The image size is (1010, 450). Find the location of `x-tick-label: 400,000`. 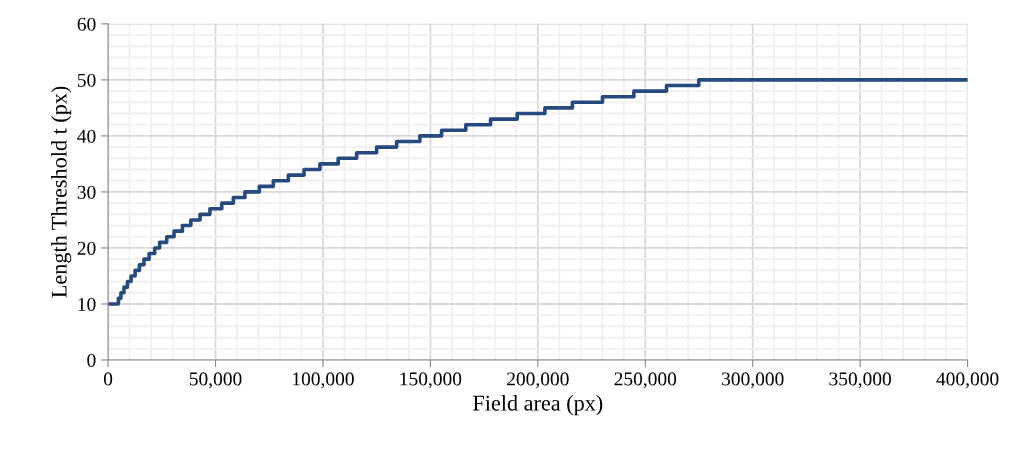

x-tick-label: 400,000 is located at coordinates (967, 380).